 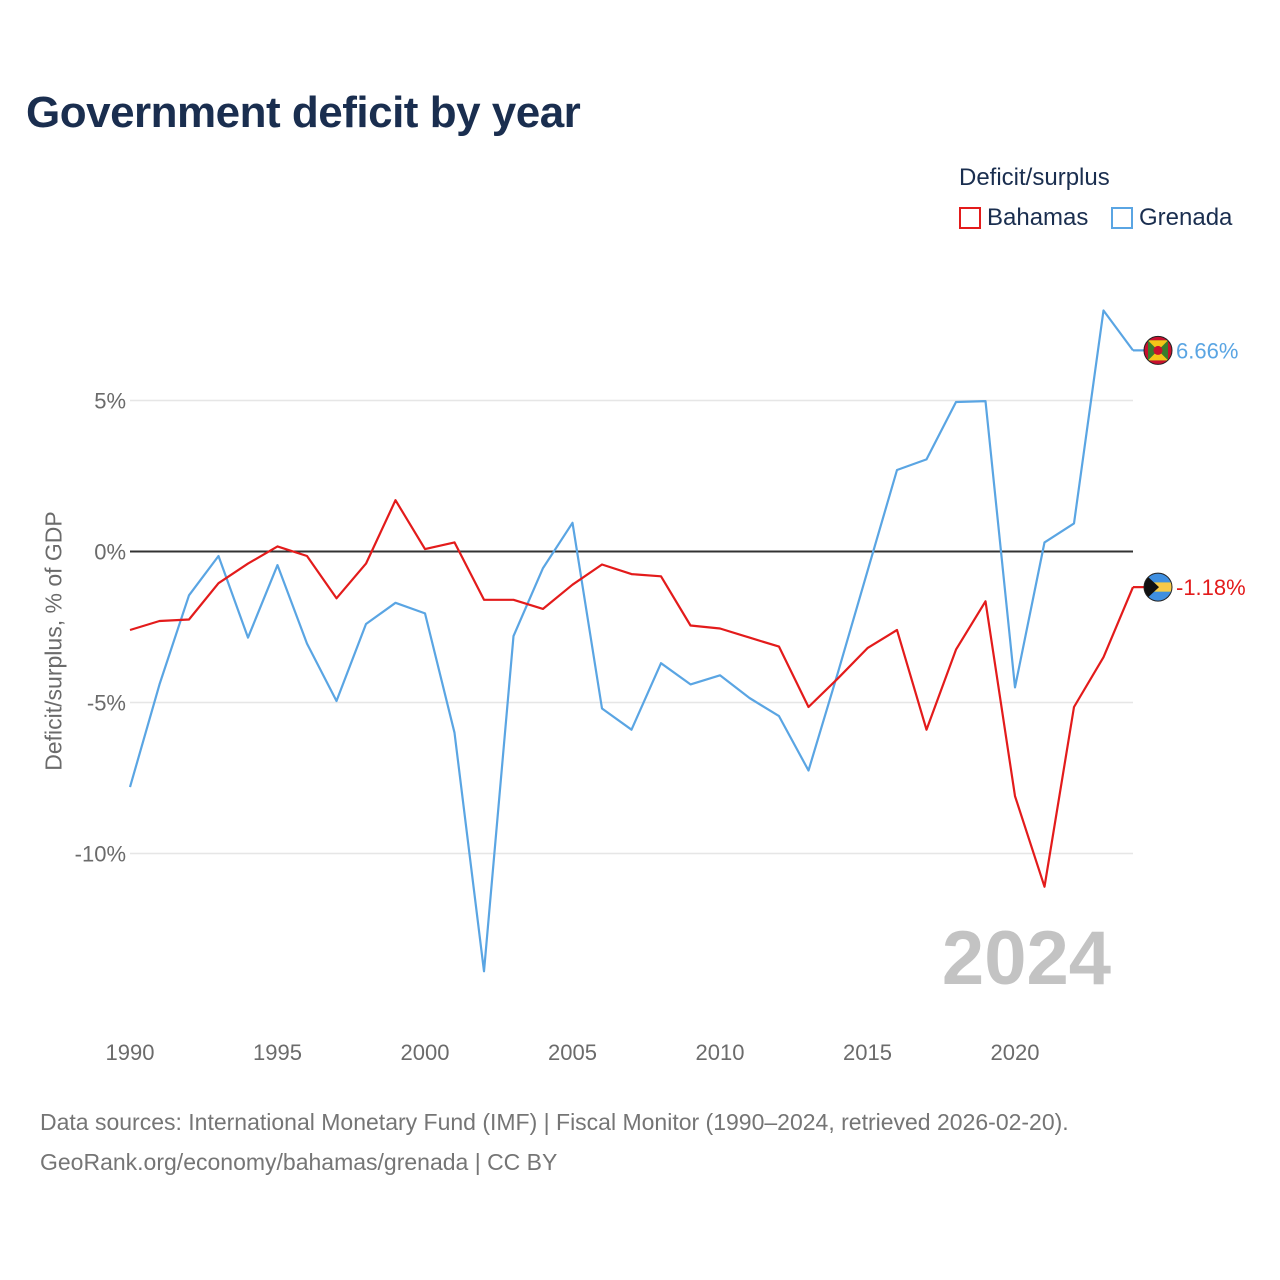 I want to click on x-tick-label: 2010, so click(x=720, y=1052).